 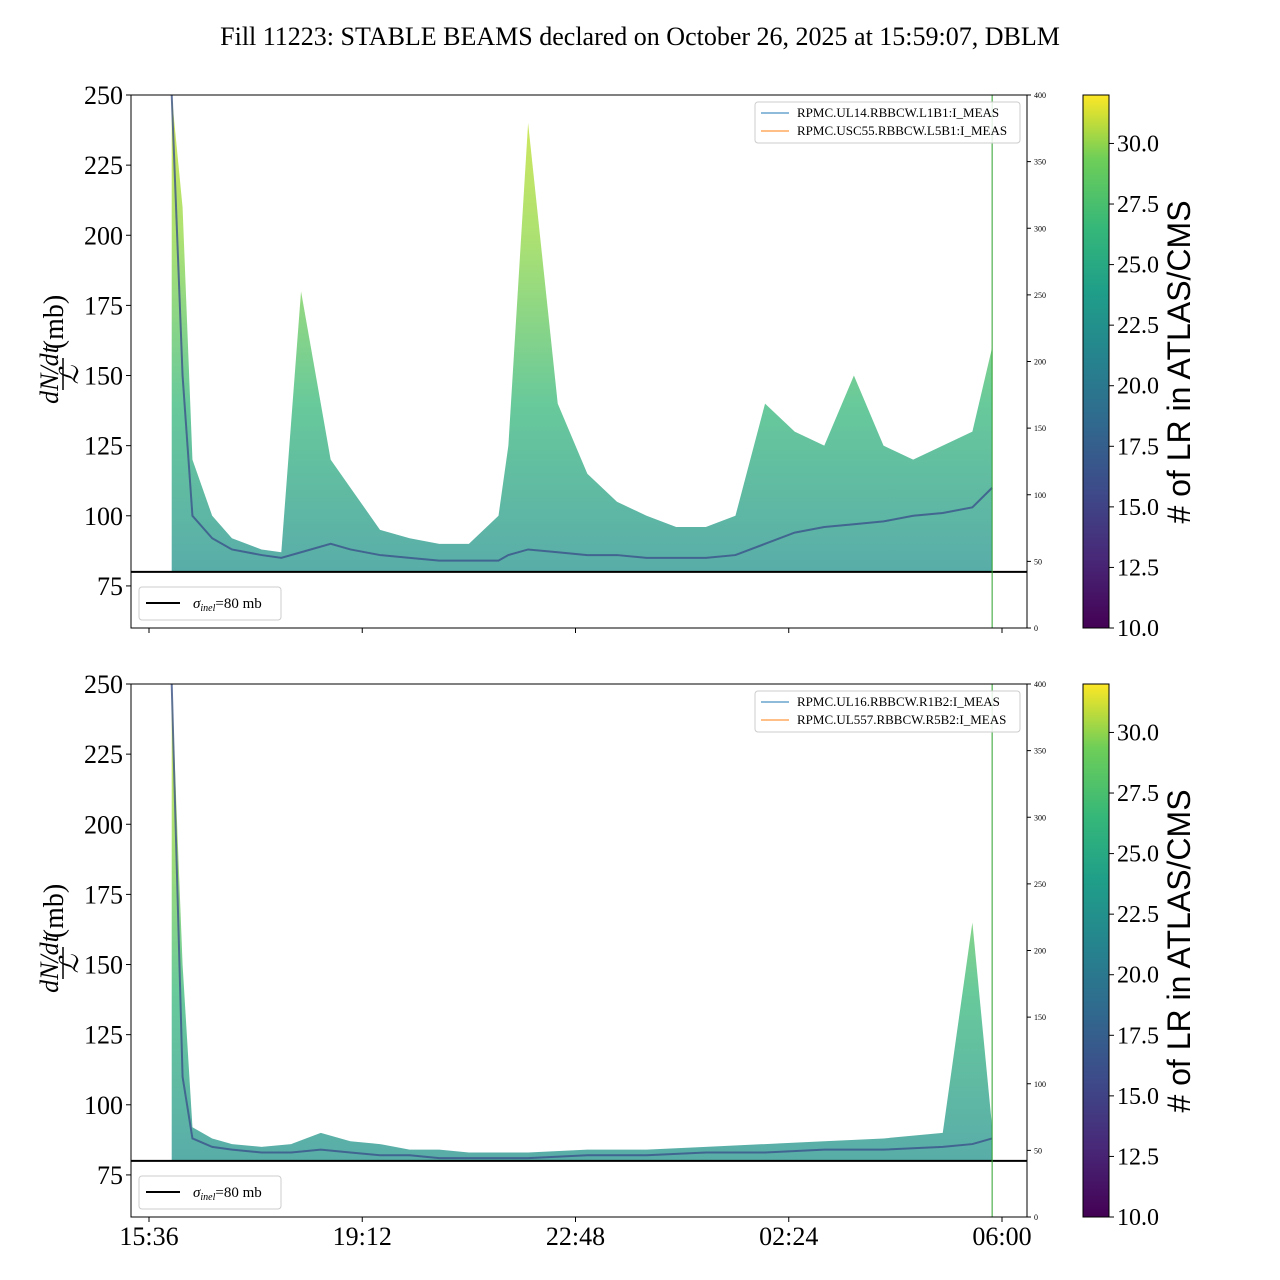 I want to click on x-tick-label: 06:00, so click(x=1001, y=1236).